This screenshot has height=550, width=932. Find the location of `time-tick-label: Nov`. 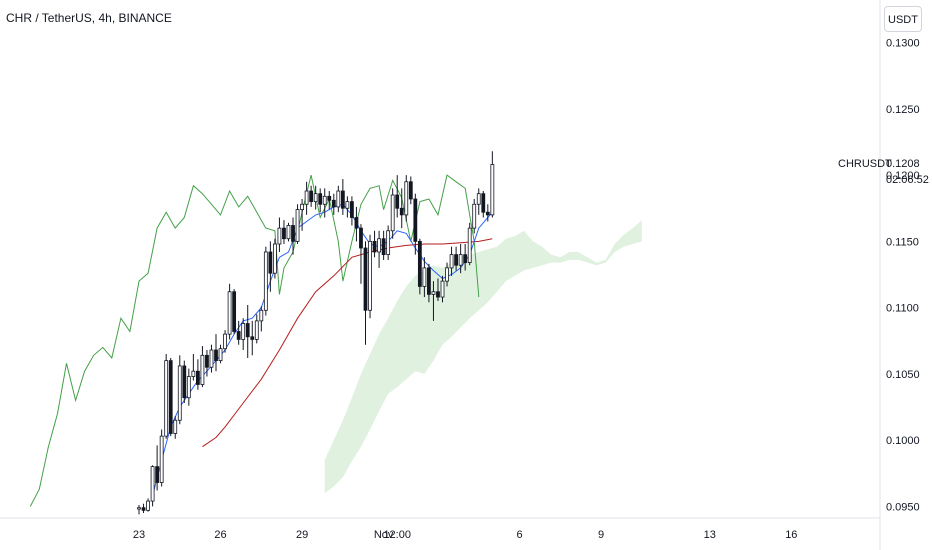

time-tick-label: Nov is located at coordinates (384, 535).